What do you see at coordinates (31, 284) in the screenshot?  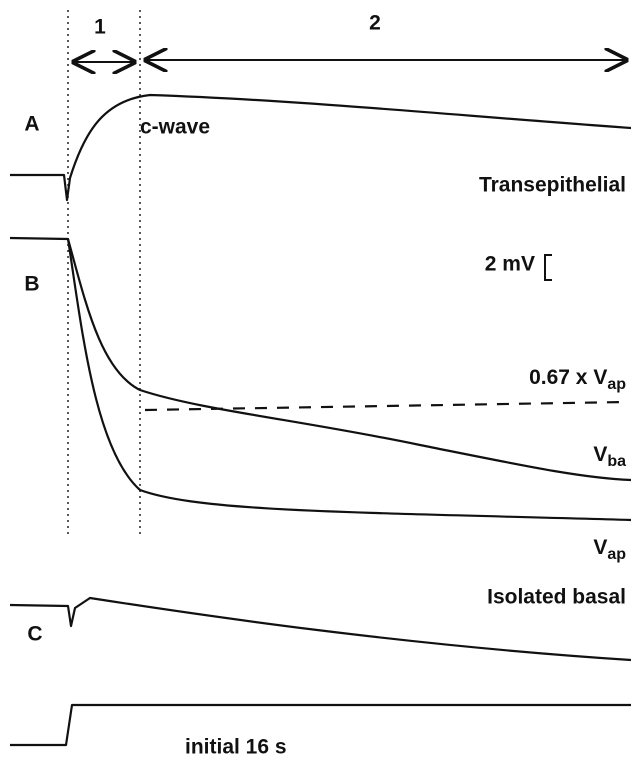 I see `panel-label: B` at bounding box center [31, 284].